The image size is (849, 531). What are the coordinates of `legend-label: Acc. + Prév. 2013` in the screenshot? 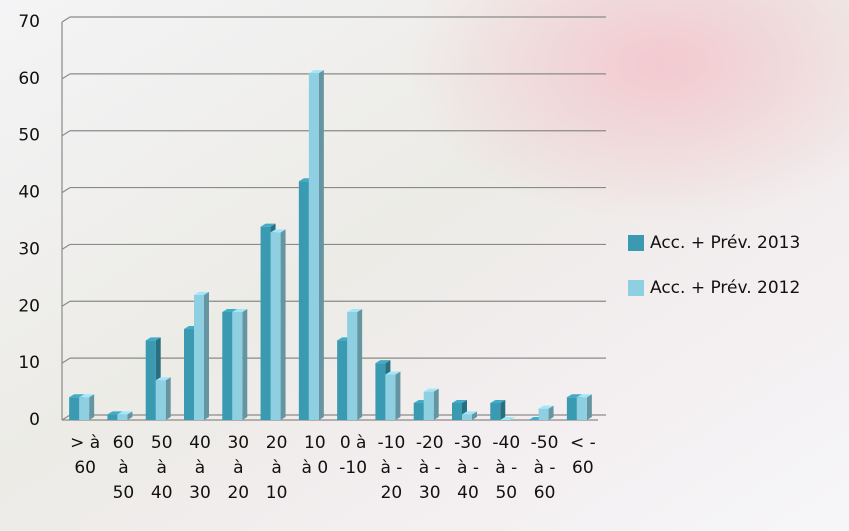 It's located at (725, 243).